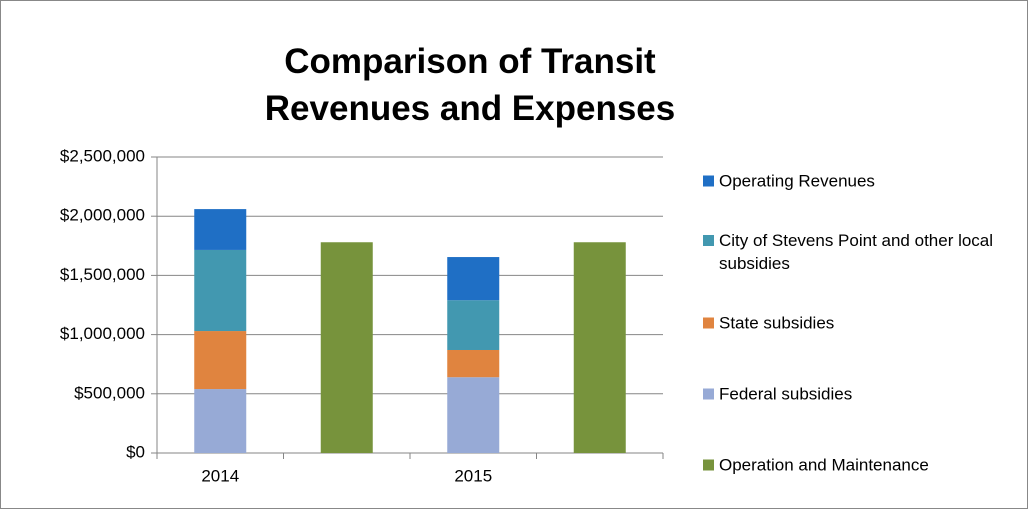 The height and width of the screenshot is (509, 1028). I want to click on x-tick-label: 2014, so click(220, 475).